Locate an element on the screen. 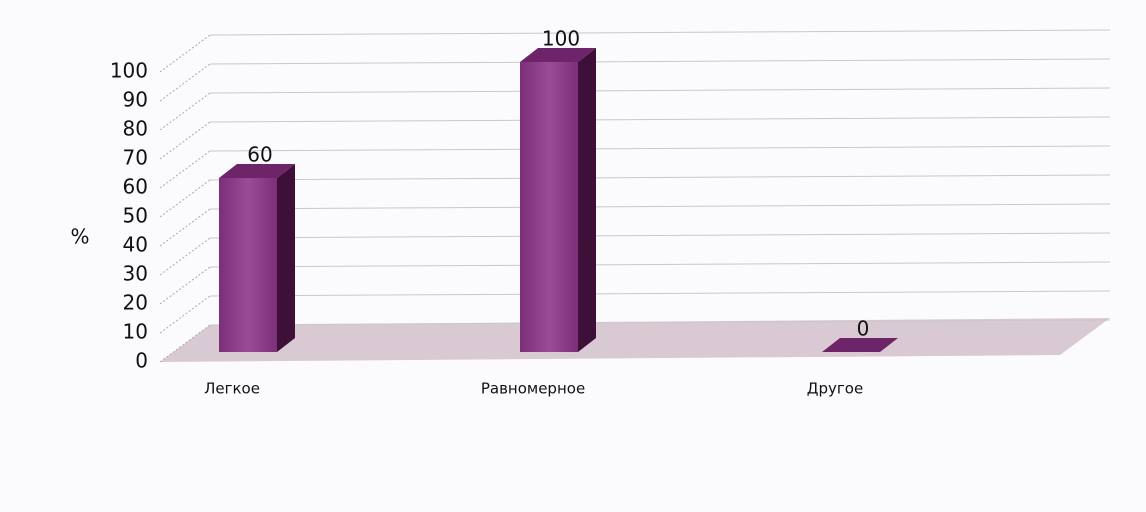  y-tick-label: 90 is located at coordinates (135, 100).